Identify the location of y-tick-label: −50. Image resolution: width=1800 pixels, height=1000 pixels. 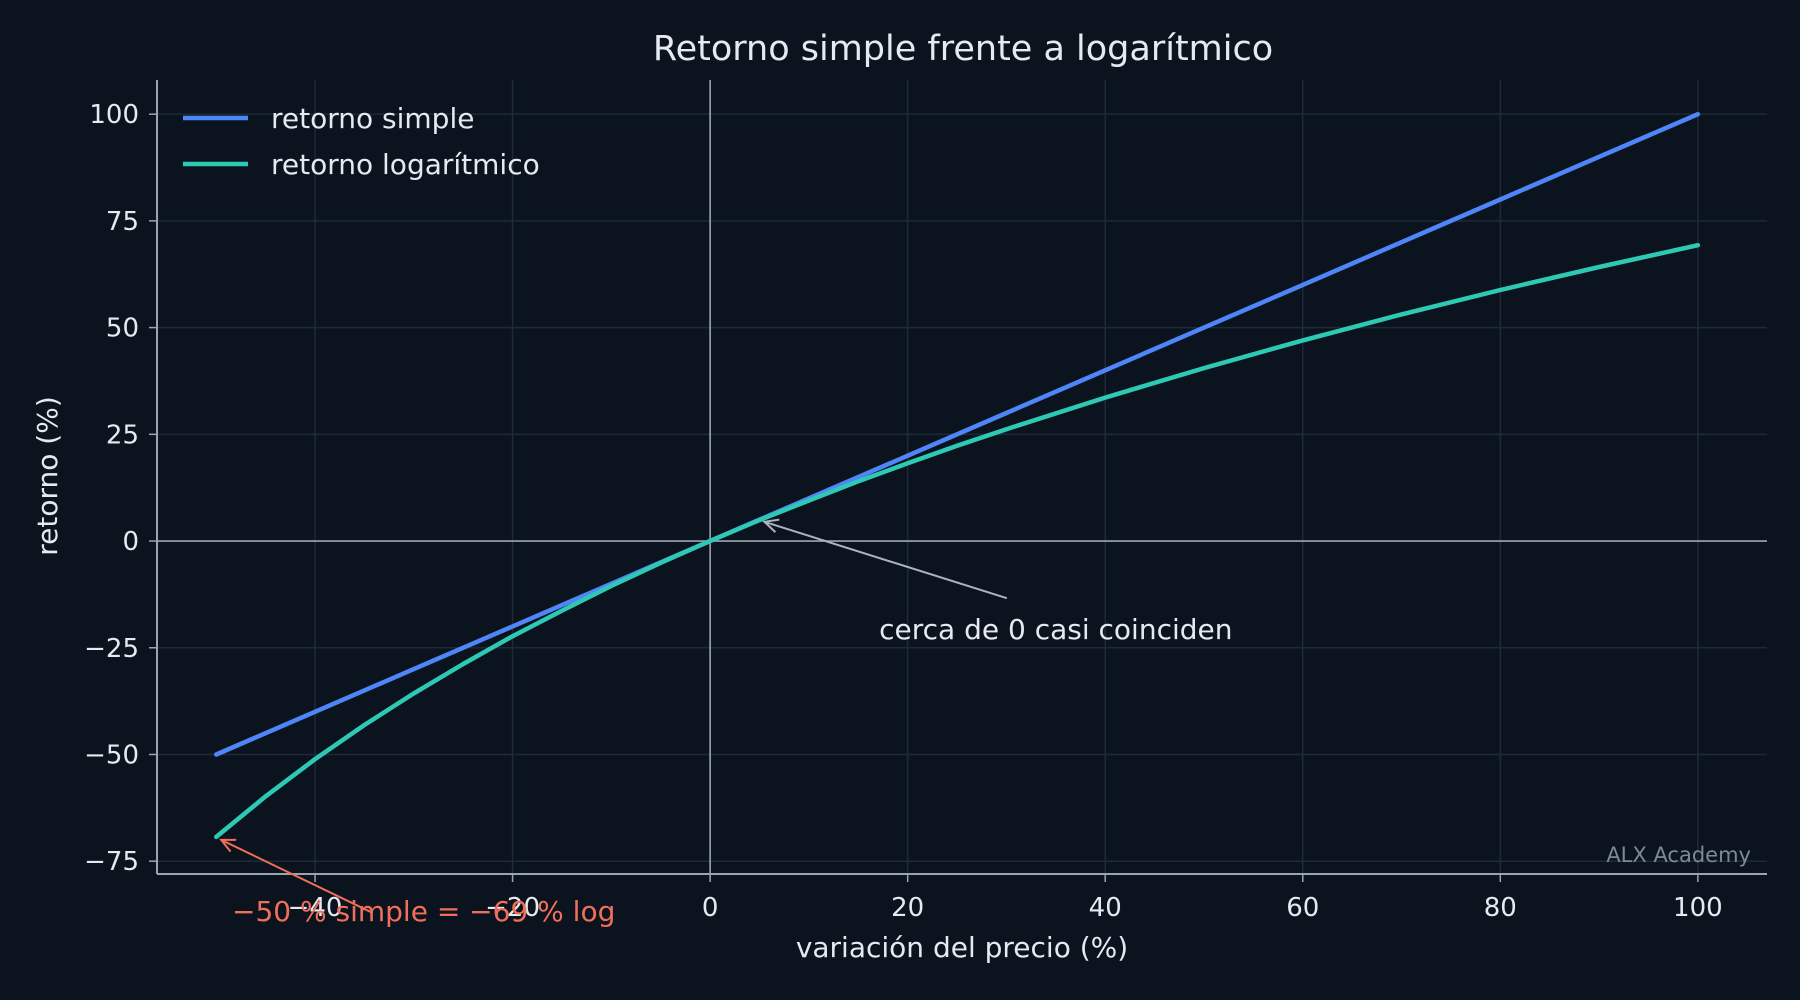
(111, 755).